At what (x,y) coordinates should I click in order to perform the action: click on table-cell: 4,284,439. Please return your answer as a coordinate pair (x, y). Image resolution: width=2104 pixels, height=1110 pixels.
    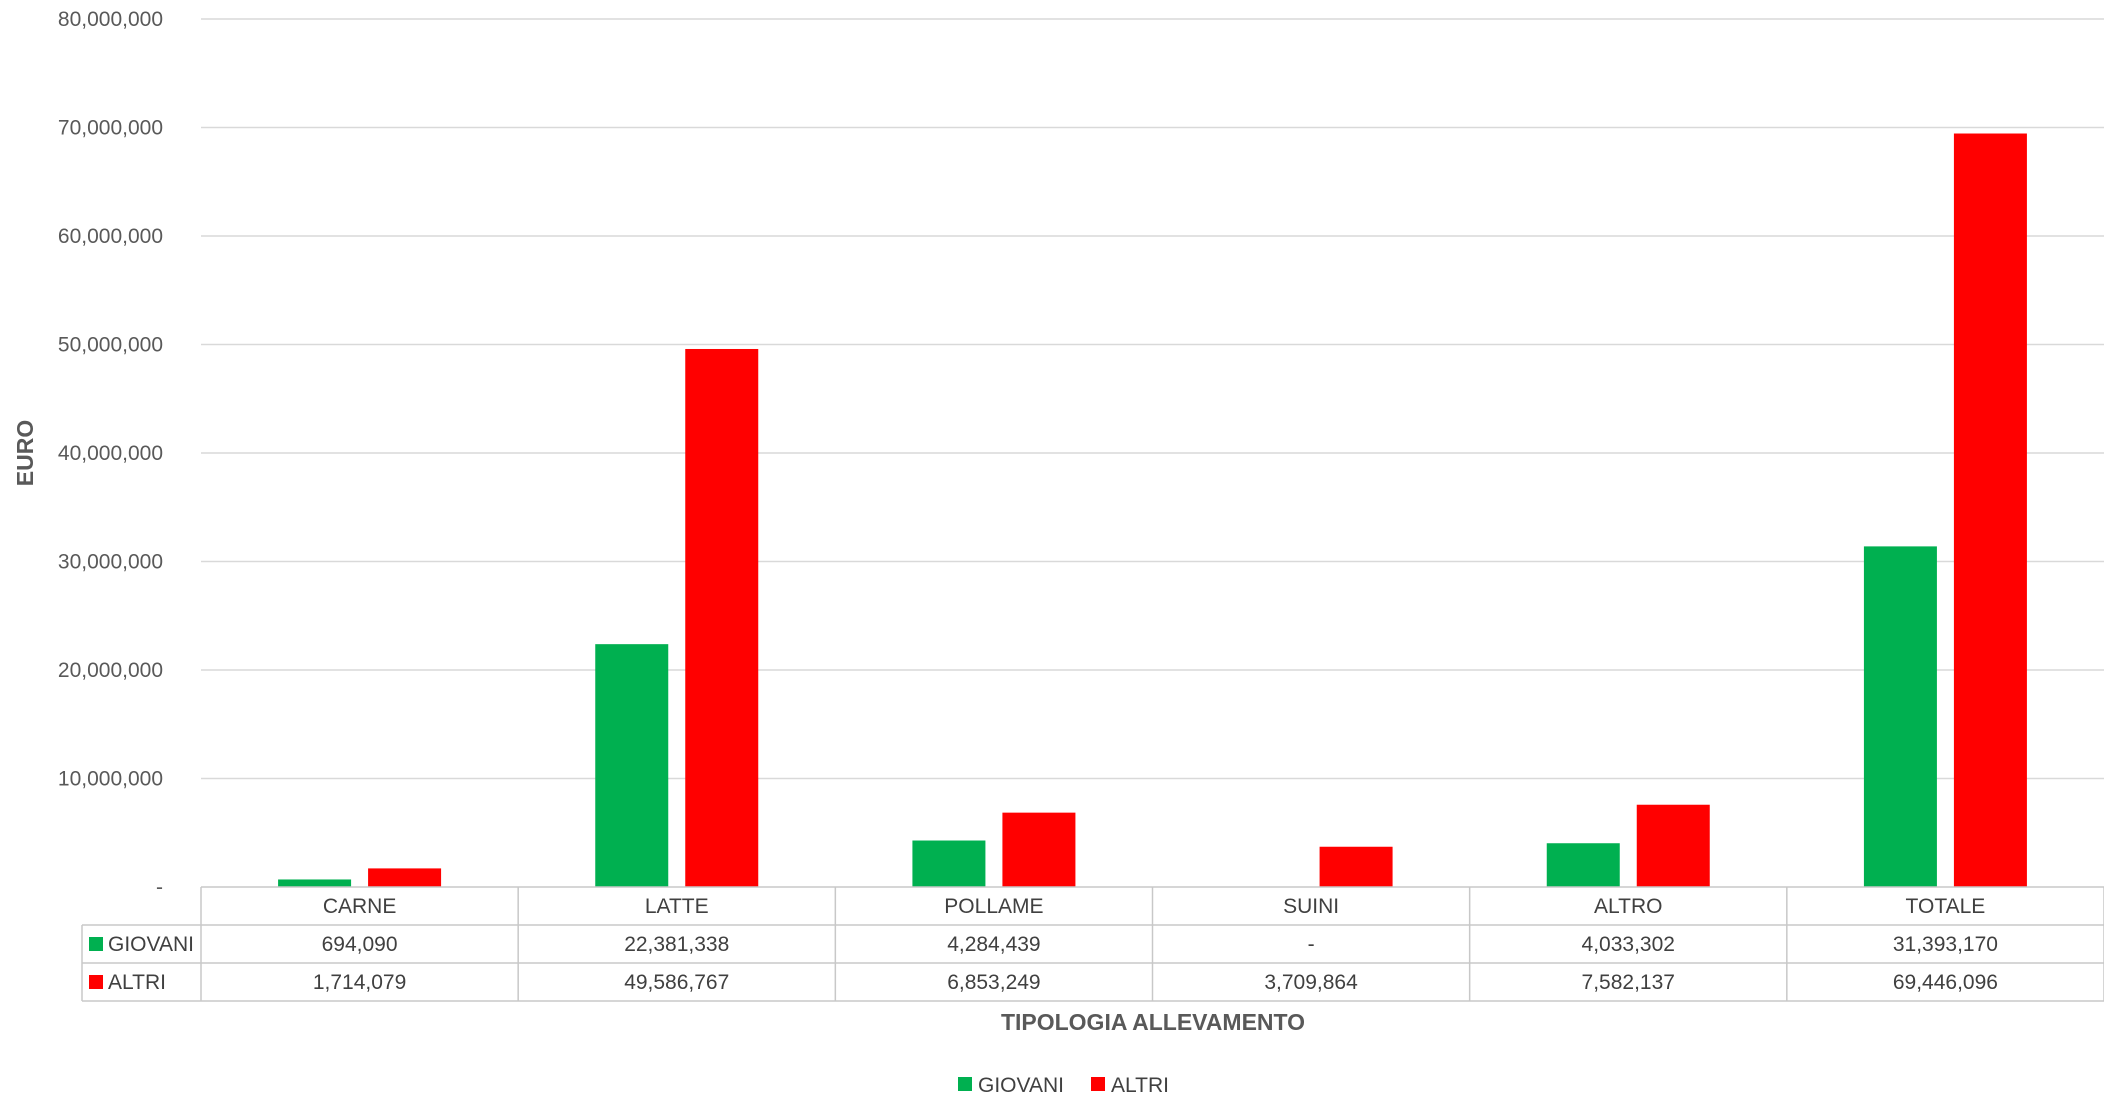
    Looking at the image, I should click on (993, 944).